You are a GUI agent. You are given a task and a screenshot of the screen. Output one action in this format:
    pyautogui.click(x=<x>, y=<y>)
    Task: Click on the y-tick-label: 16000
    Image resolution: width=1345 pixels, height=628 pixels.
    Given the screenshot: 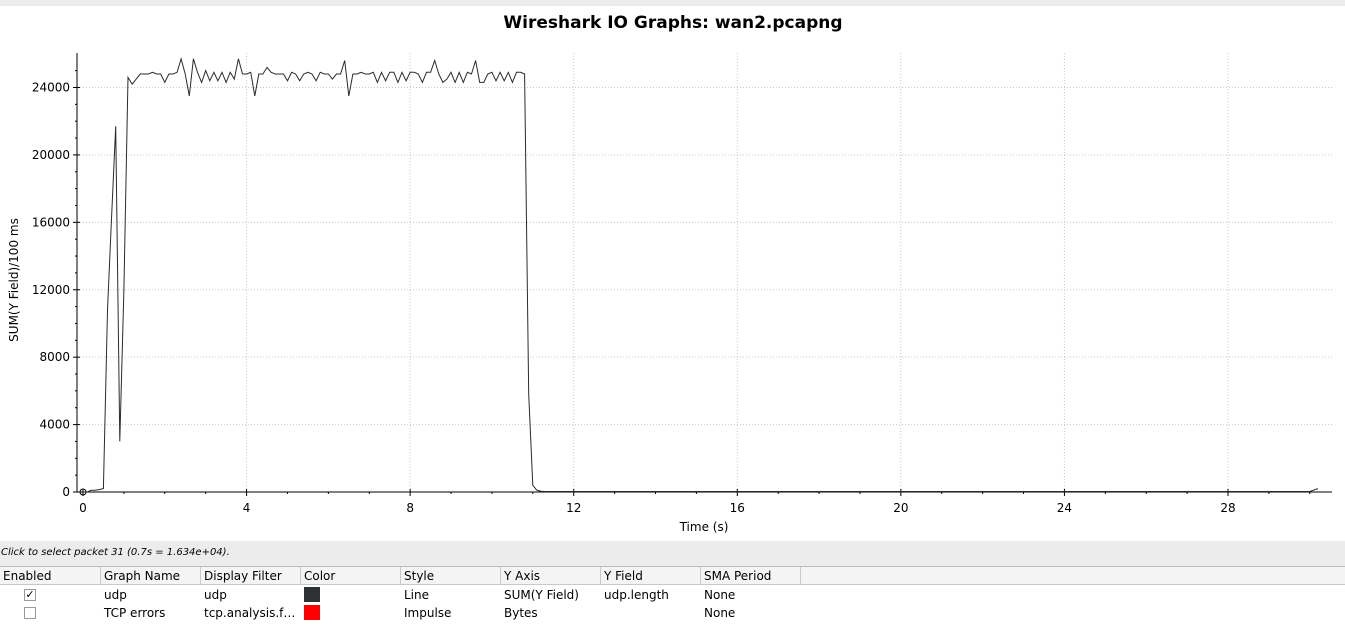 What is the action you would take?
    pyautogui.click(x=51, y=222)
    